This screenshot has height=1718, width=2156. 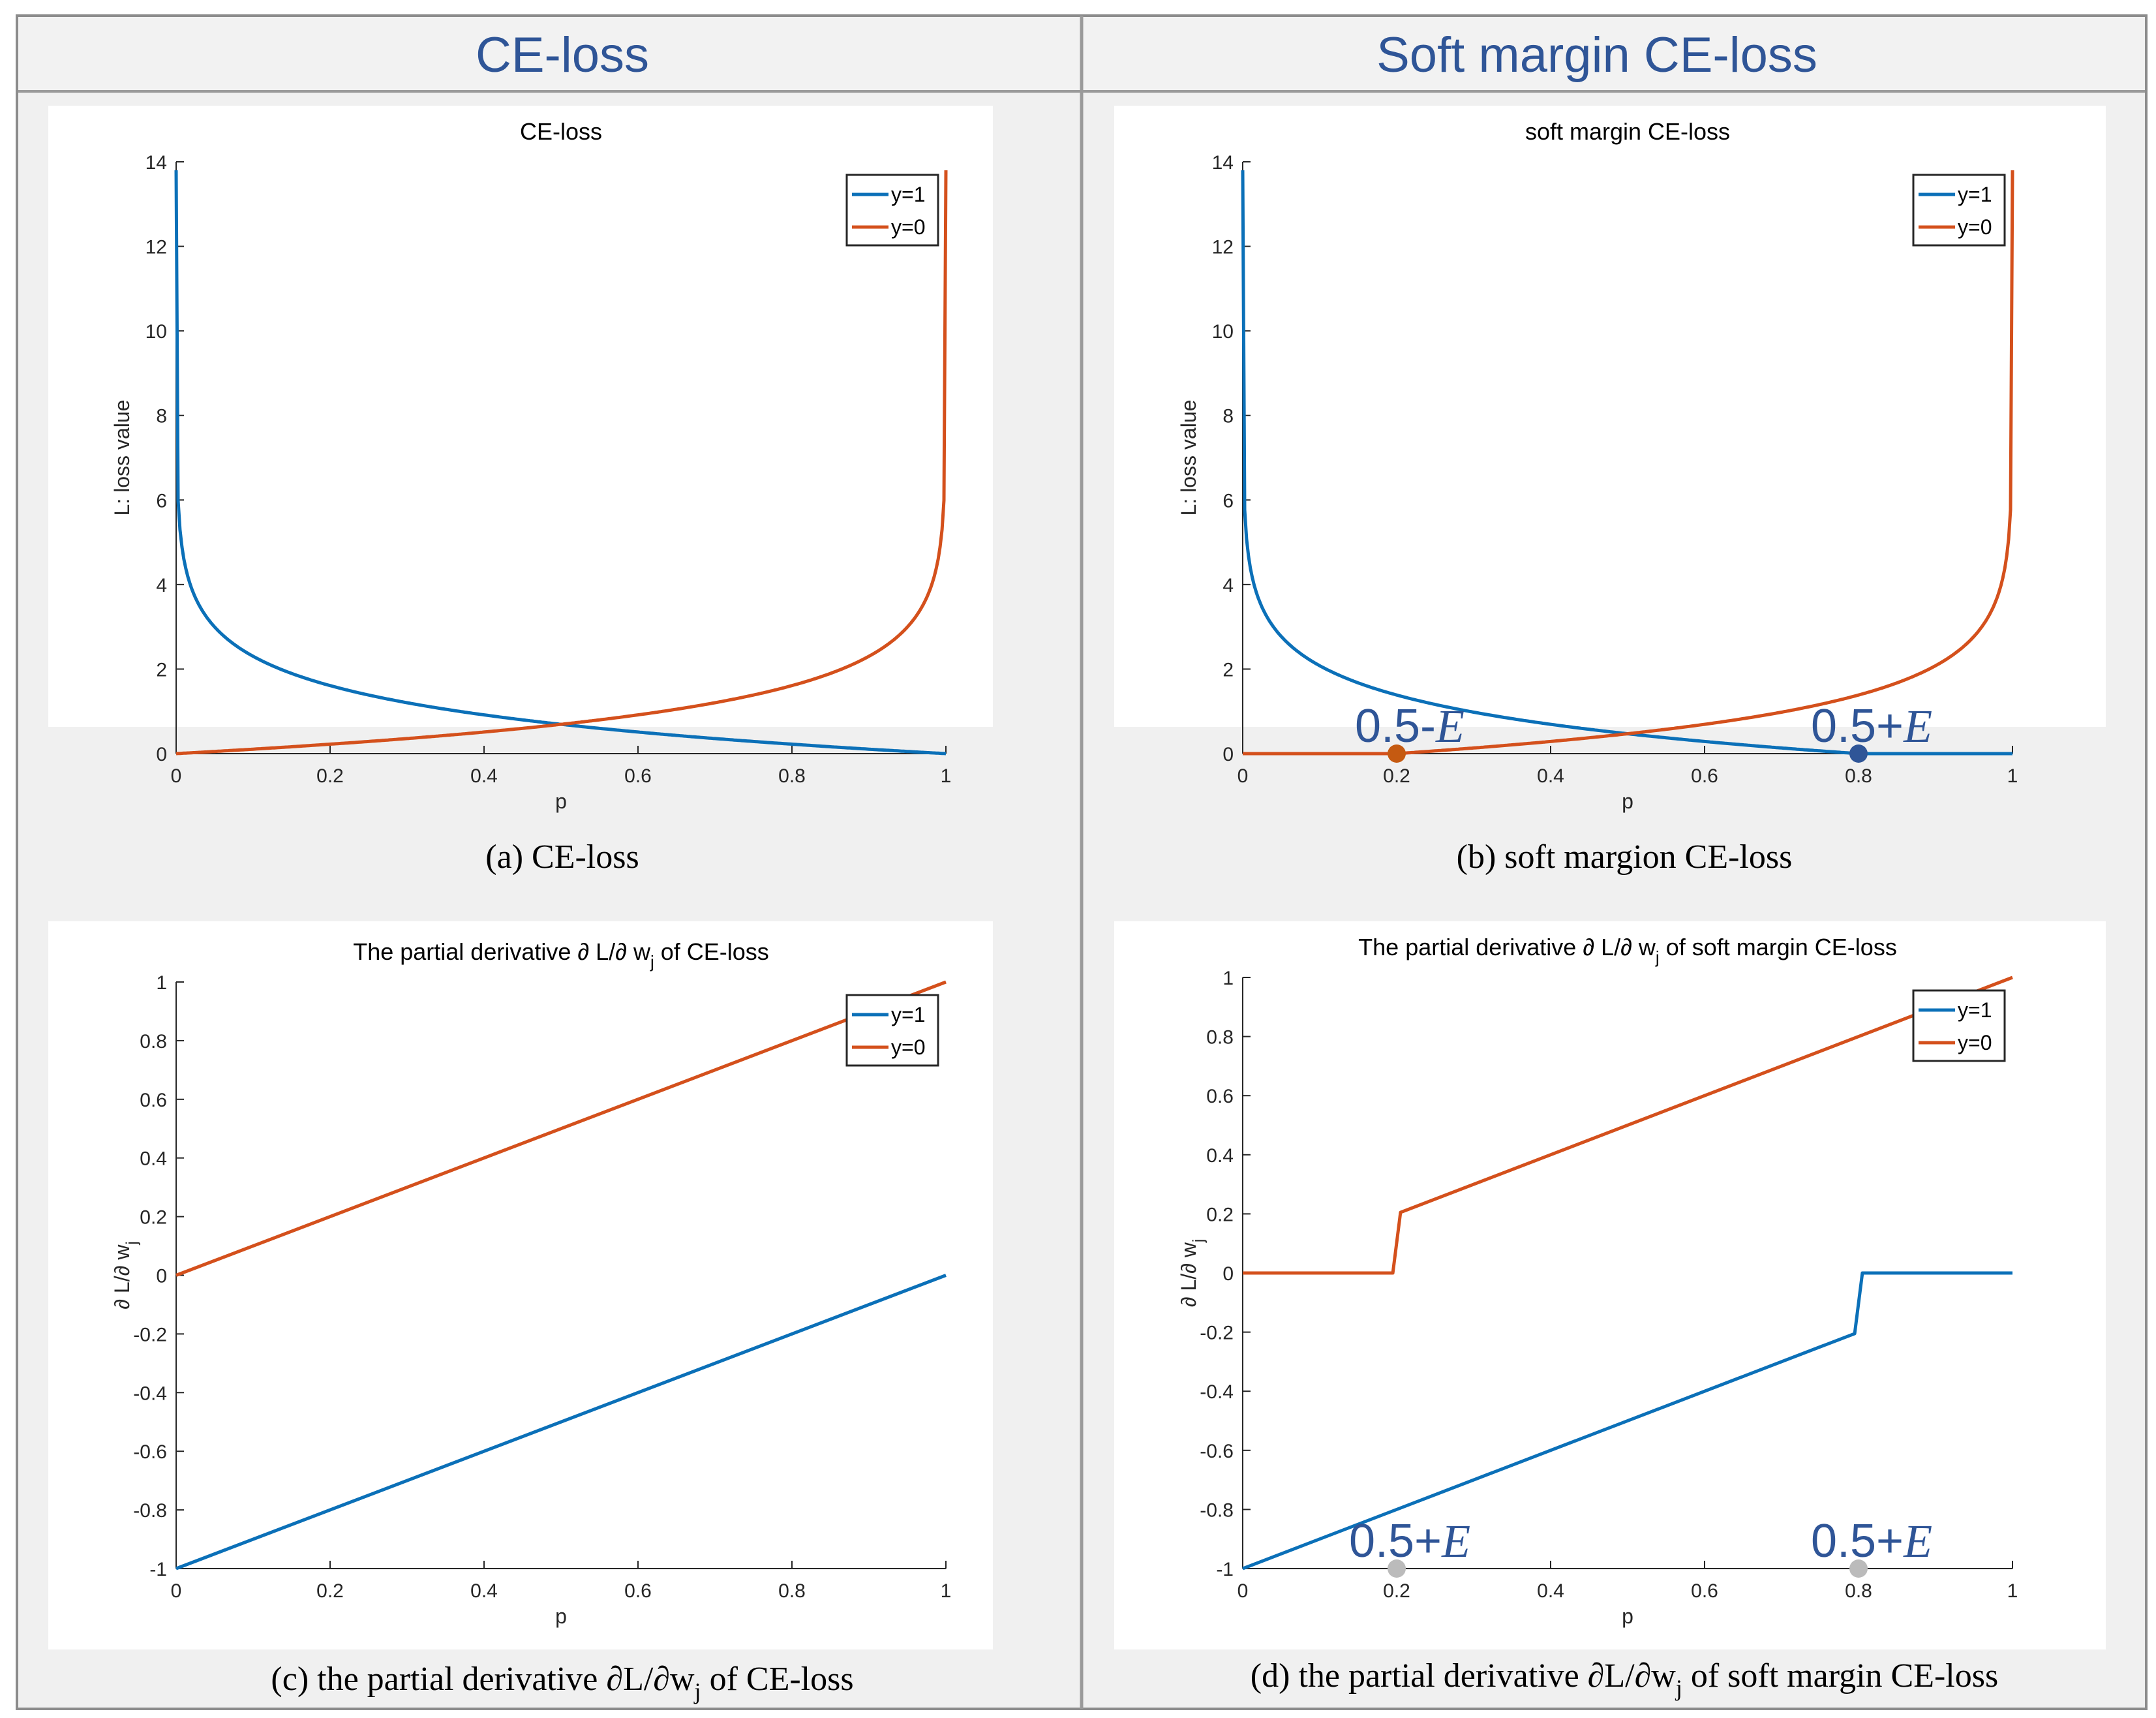 What do you see at coordinates (561, 131) in the screenshot?
I see `chart-title: CE-loss` at bounding box center [561, 131].